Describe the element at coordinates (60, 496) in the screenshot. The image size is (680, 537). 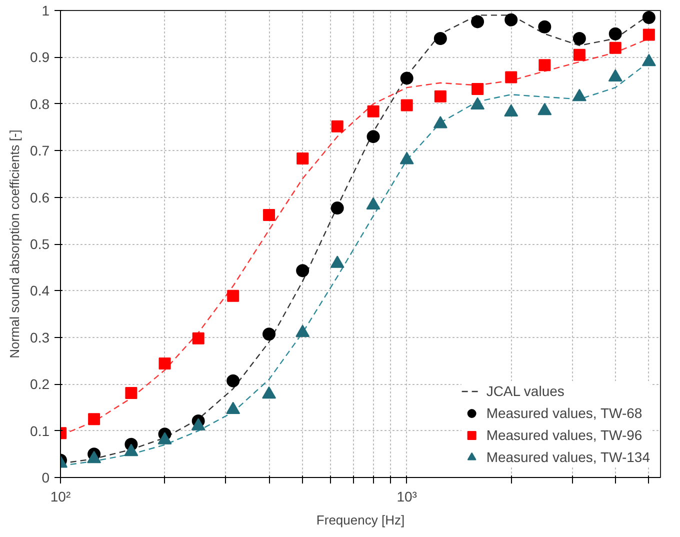
I see `x-tick-label: 10²` at that location.